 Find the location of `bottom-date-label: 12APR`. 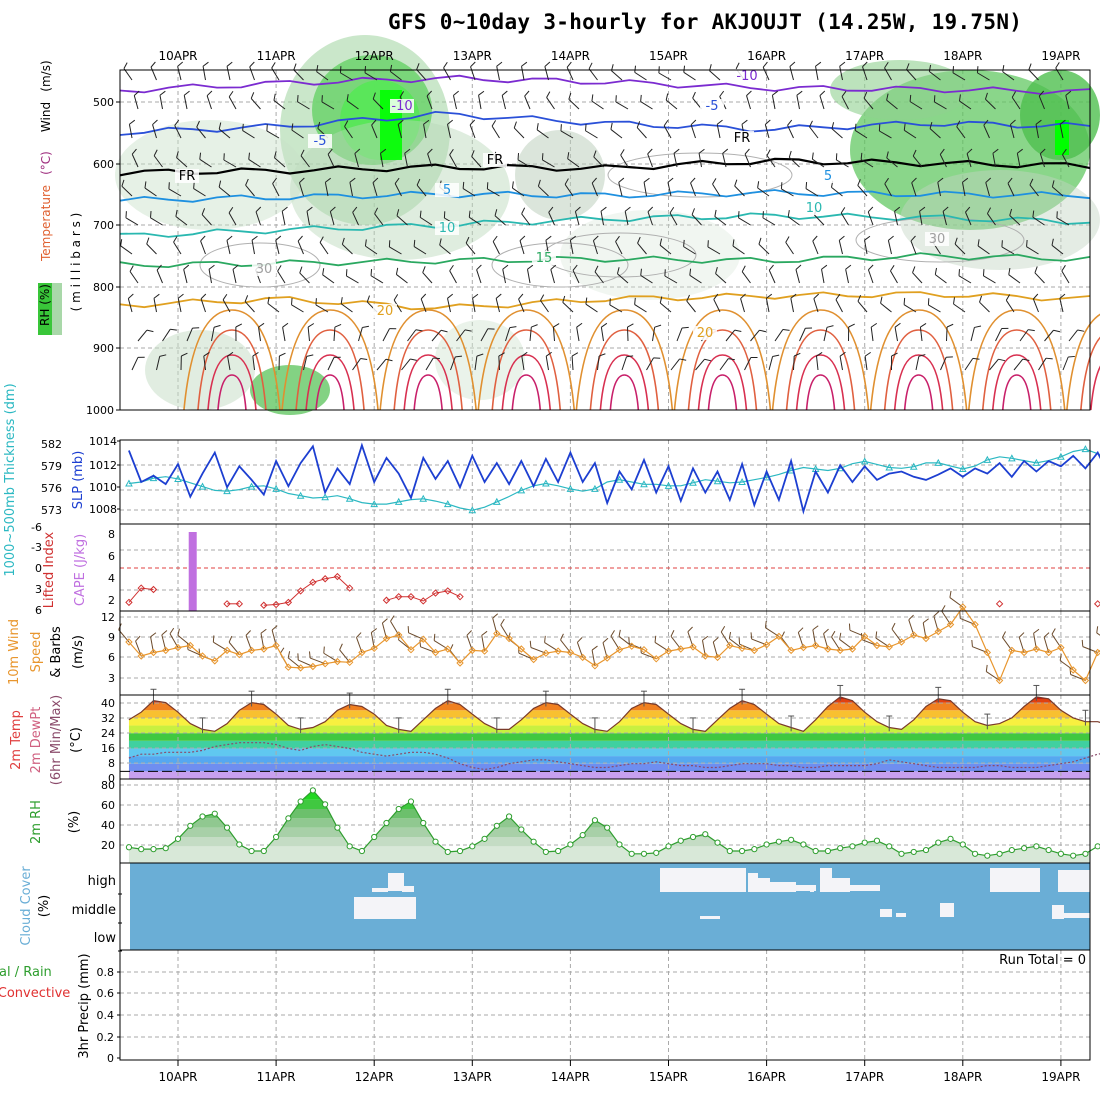

bottom-date-label: 12APR is located at coordinates (374, 1077).